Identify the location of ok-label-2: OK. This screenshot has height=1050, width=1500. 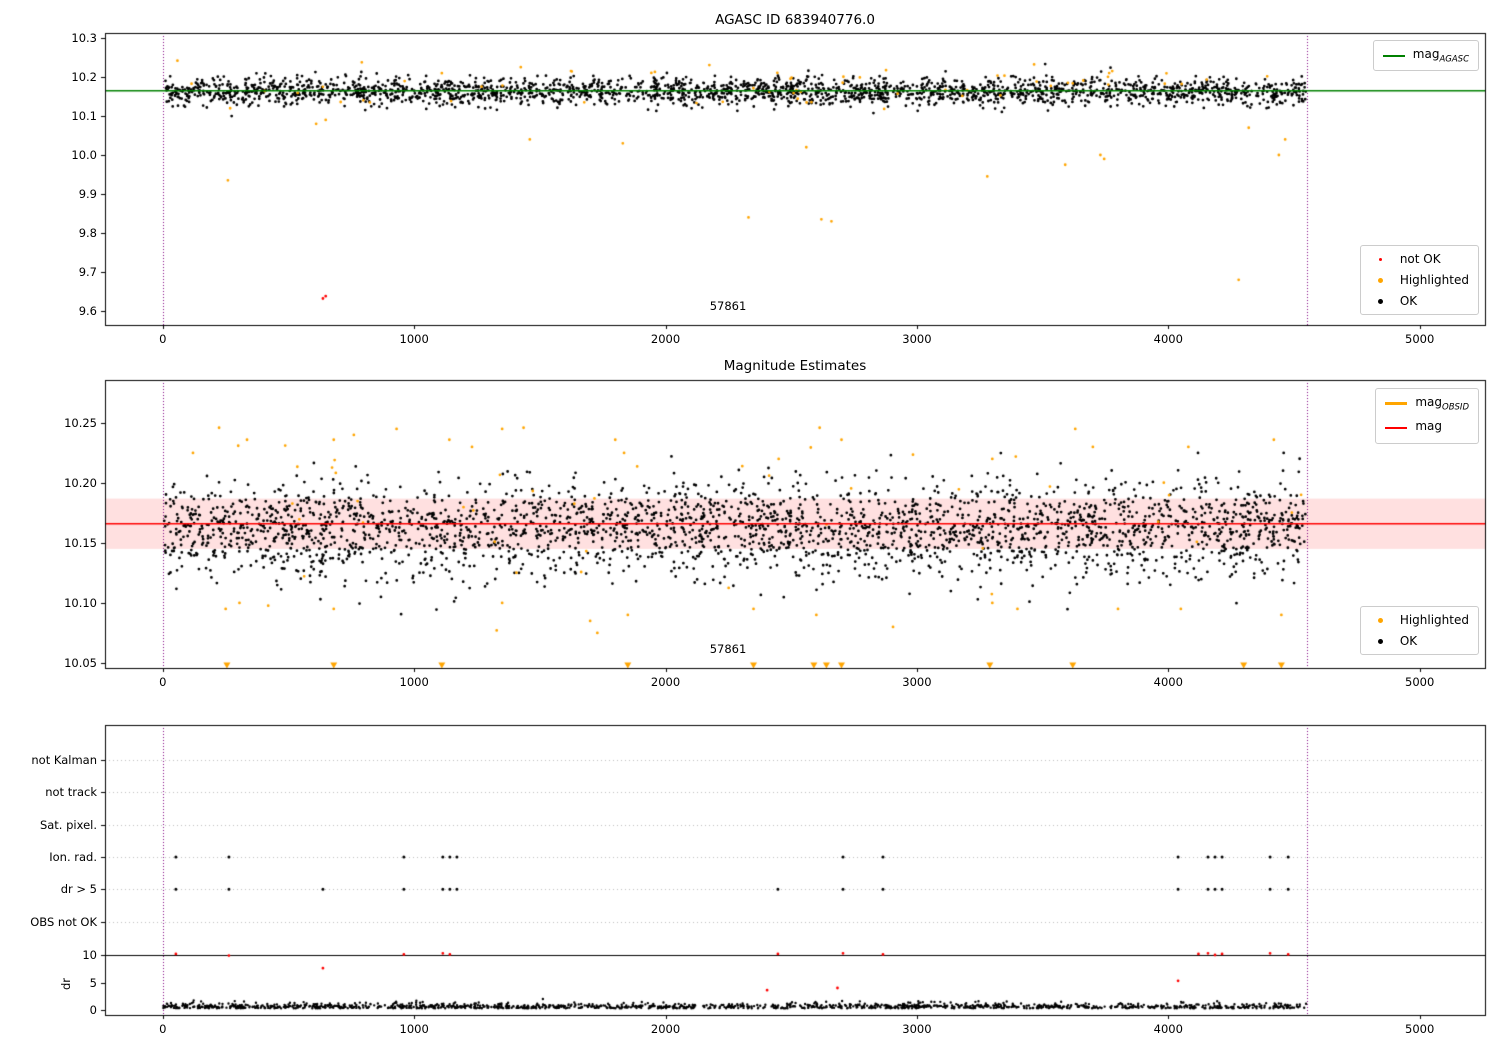
(1408, 641).